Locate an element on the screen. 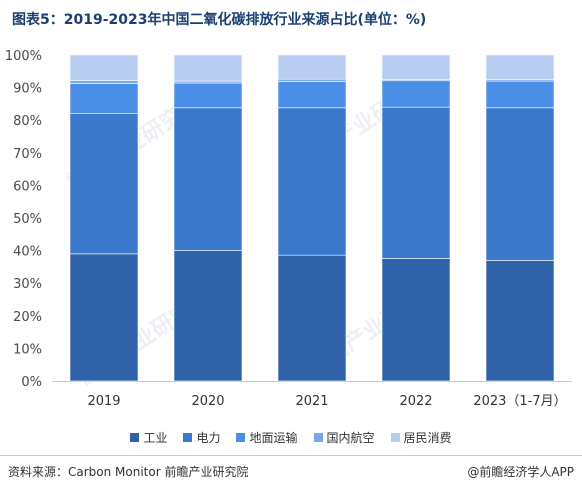 This screenshot has width=582, height=492. legend-item: 地面运输 is located at coordinates (267, 437).